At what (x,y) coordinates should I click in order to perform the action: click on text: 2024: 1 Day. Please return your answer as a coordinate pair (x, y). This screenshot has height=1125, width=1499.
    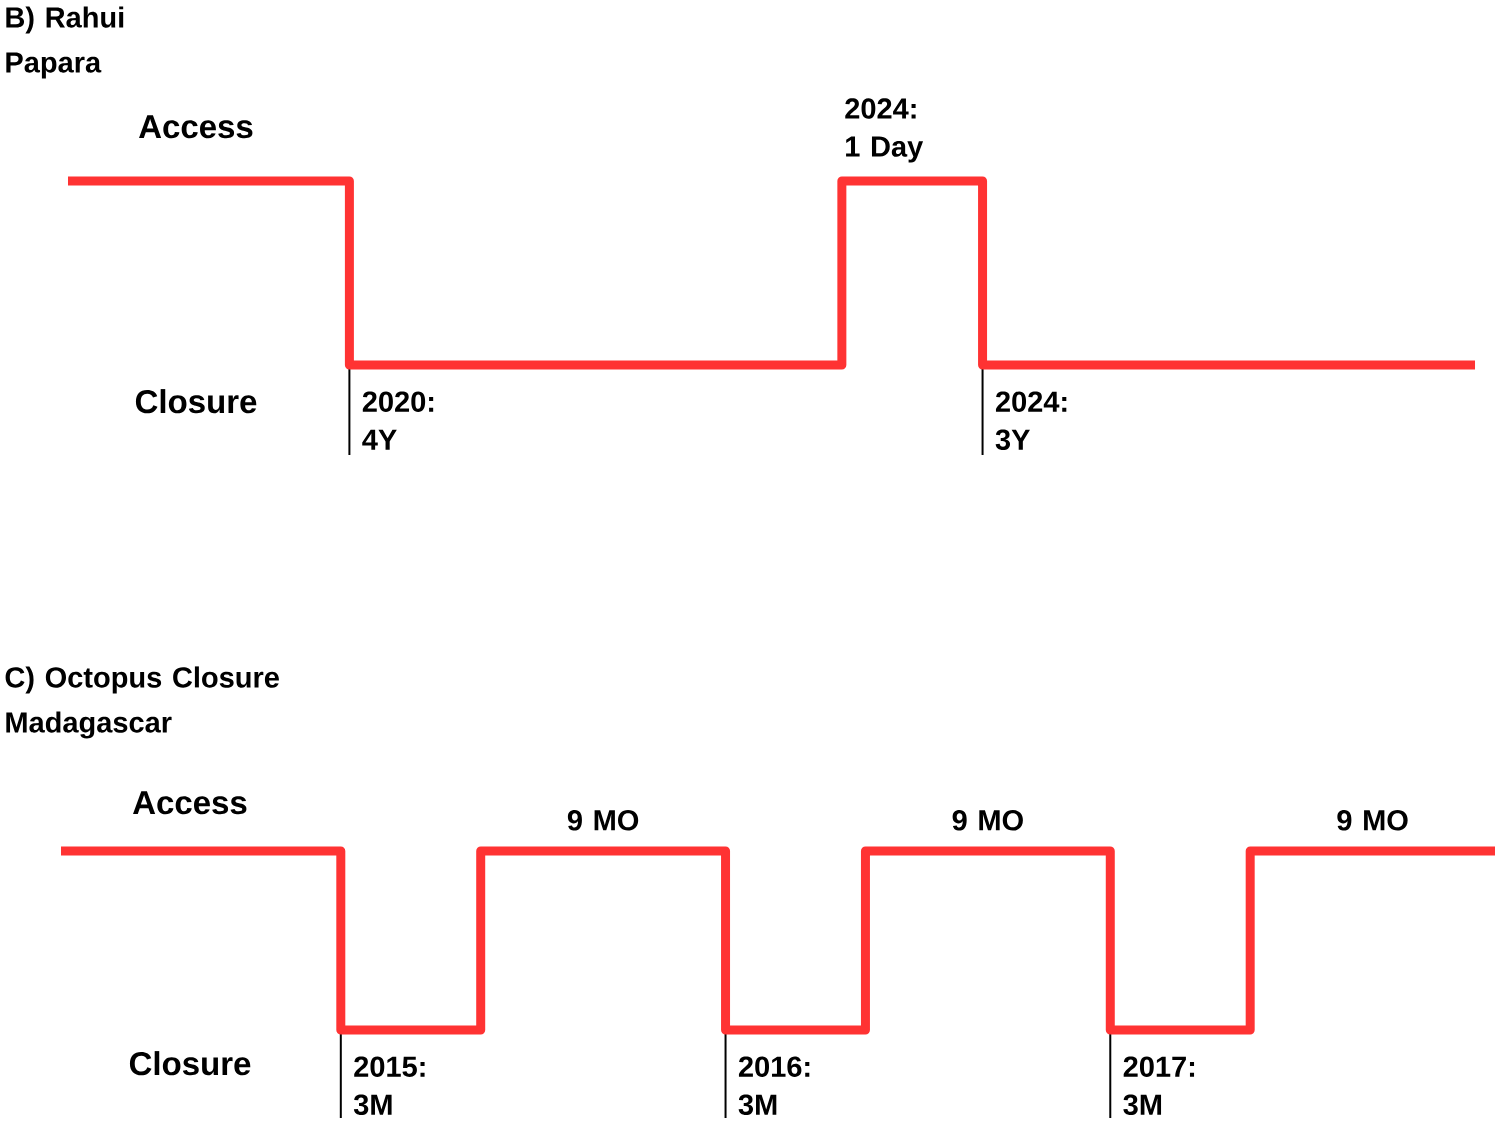
    Looking at the image, I should click on (884, 130).